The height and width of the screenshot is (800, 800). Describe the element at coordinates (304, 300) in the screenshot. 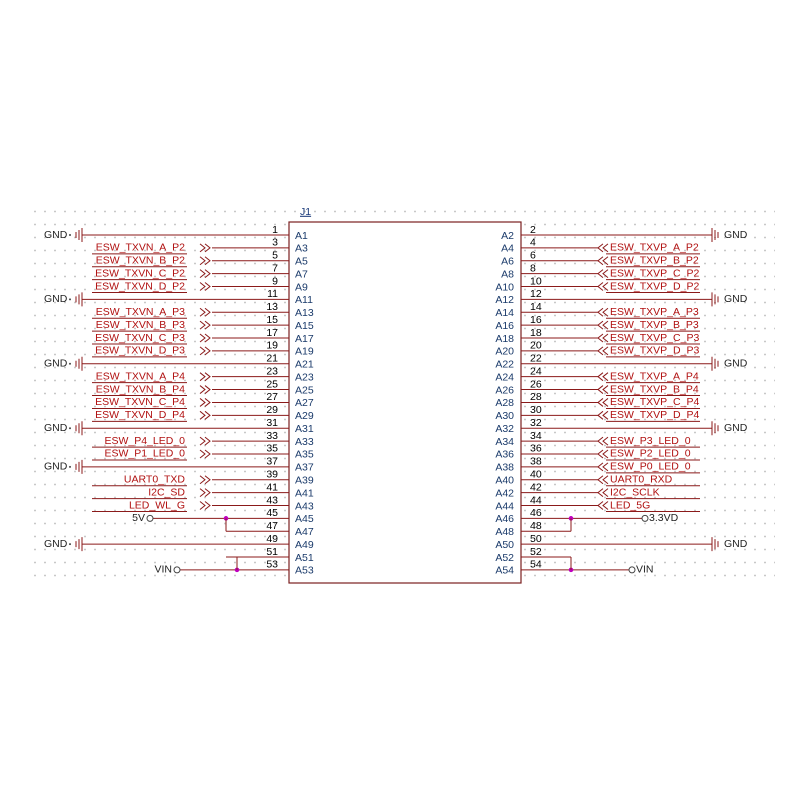

I see `pin-label: A11` at that location.